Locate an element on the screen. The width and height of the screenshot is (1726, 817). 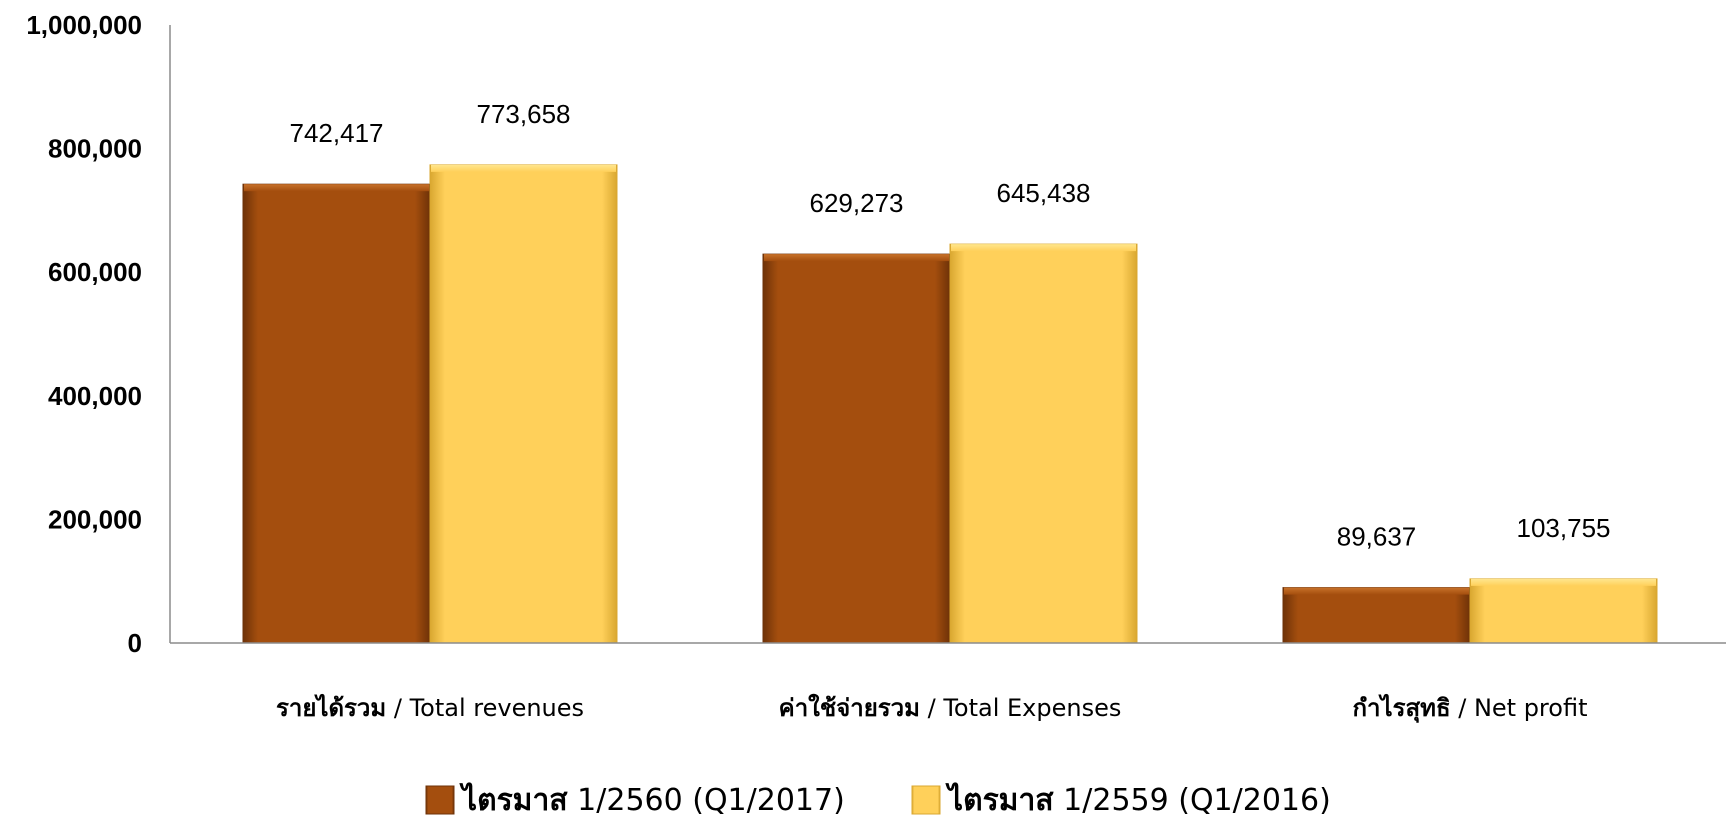
data-label: 89,637 is located at coordinates (1377, 537).